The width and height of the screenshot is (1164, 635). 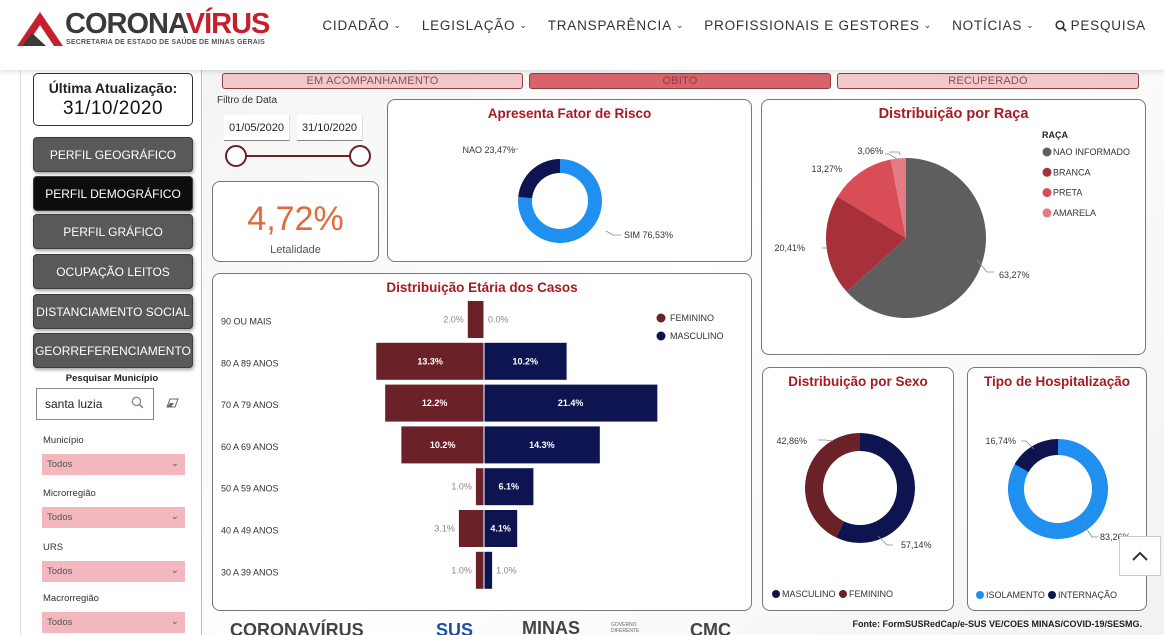 What do you see at coordinates (539, 179) in the screenshot?
I see `risk-slice-nao` at bounding box center [539, 179].